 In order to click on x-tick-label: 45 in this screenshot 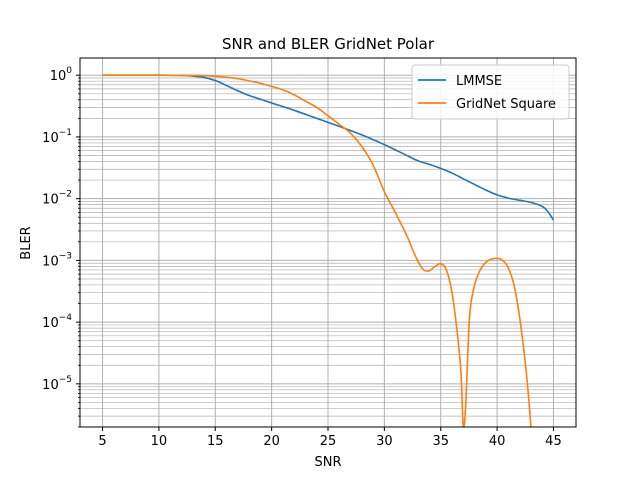, I will do `click(553, 441)`.